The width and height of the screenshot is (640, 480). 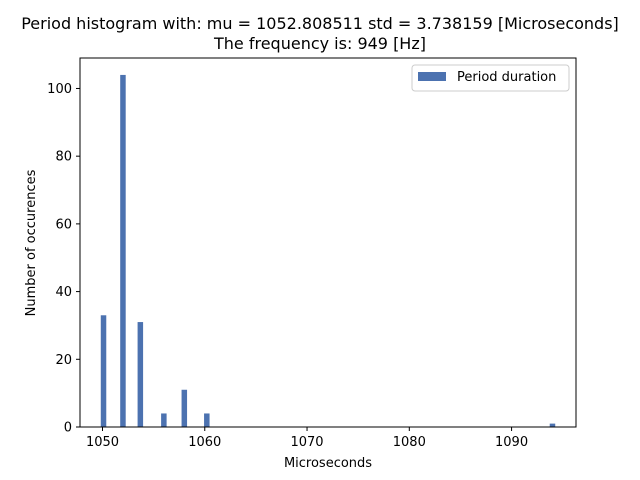 I want to click on x-axis-label: Microseconds, so click(x=328, y=463).